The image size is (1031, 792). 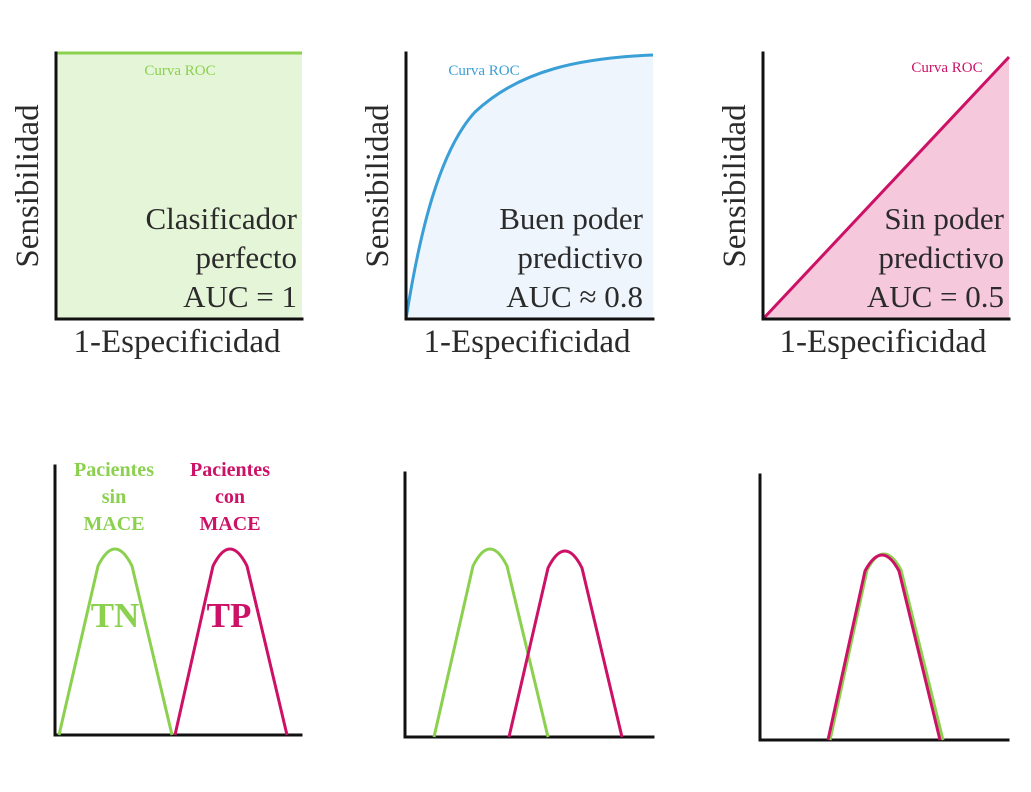 What do you see at coordinates (571, 218) in the screenshot?
I see `panel-title-line-1: Buen poder` at bounding box center [571, 218].